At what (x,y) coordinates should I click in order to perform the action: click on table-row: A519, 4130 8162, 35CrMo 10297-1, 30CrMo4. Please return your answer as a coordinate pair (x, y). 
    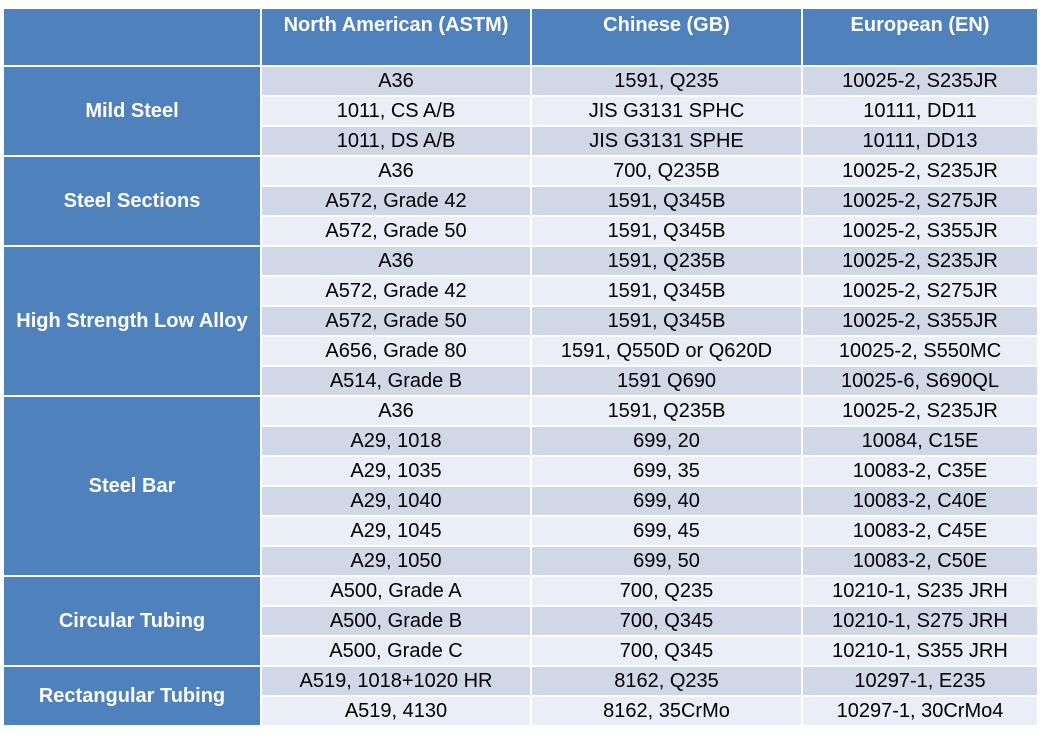
    Looking at the image, I should click on (521, 711).